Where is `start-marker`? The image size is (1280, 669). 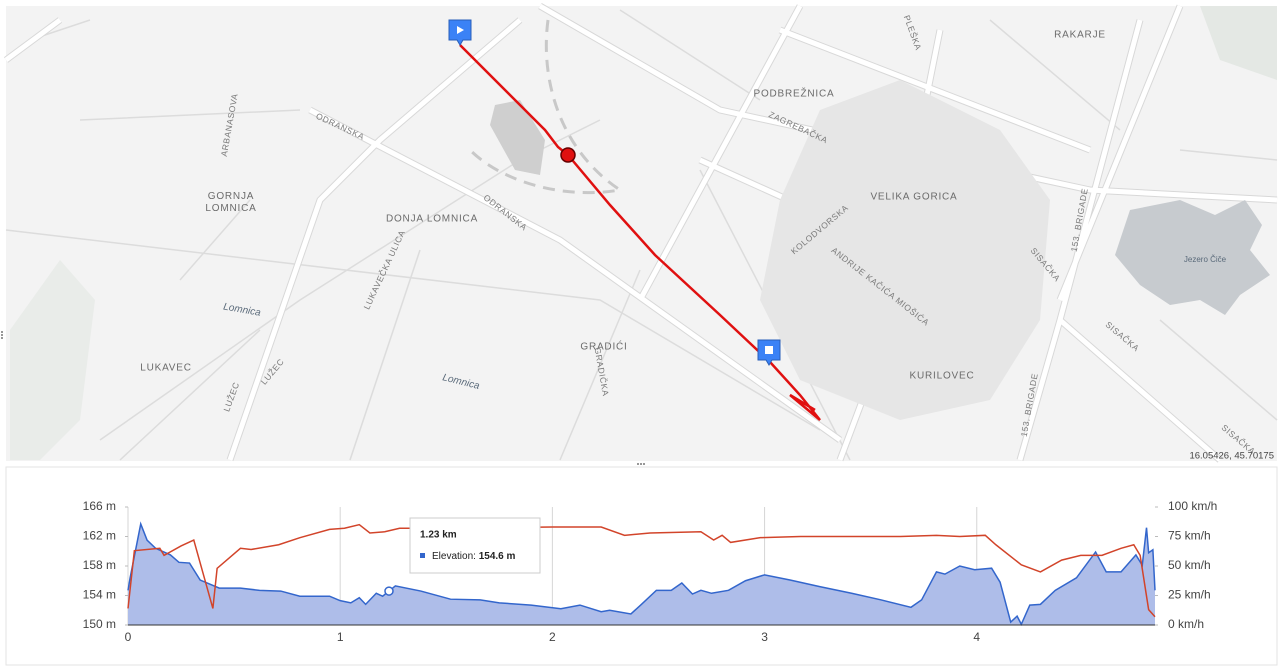
start-marker is located at coordinates (460, 32).